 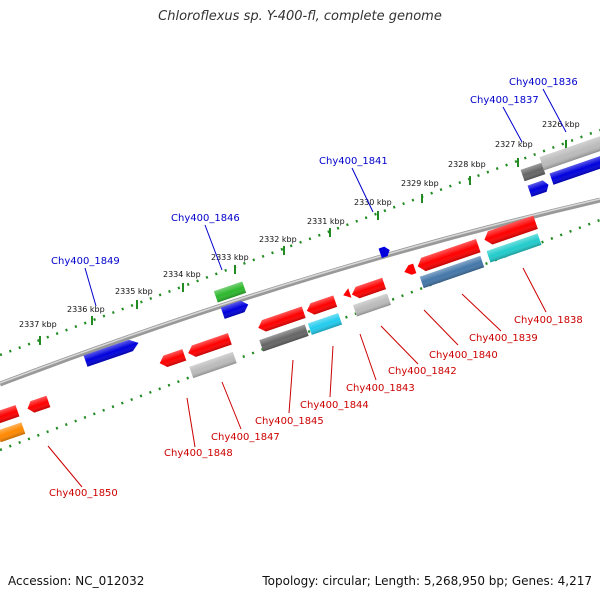 I want to click on gene-label: Chy400_1836, so click(x=543, y=82).